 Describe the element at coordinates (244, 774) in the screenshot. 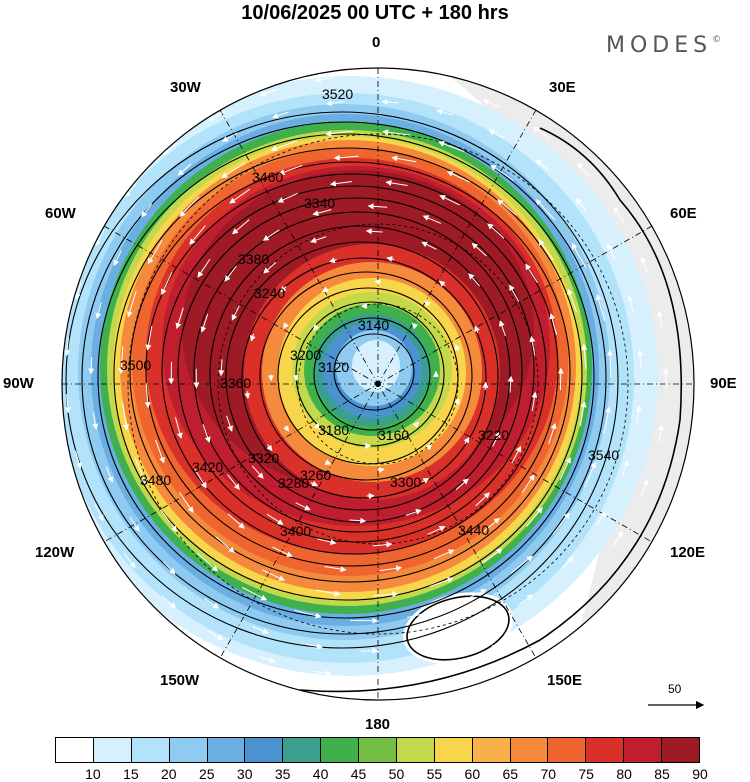

I see `colorbar-label: 30` at that location.